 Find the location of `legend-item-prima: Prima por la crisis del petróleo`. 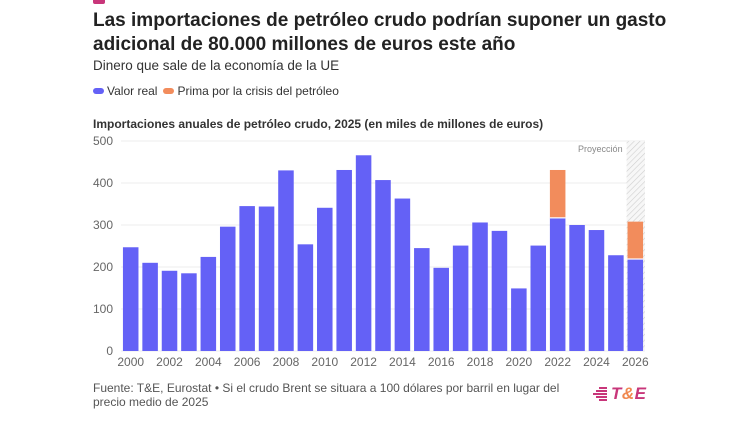

legend-item-prima: Prima por la crisis del petróleo is located at coordinates (251, 91).